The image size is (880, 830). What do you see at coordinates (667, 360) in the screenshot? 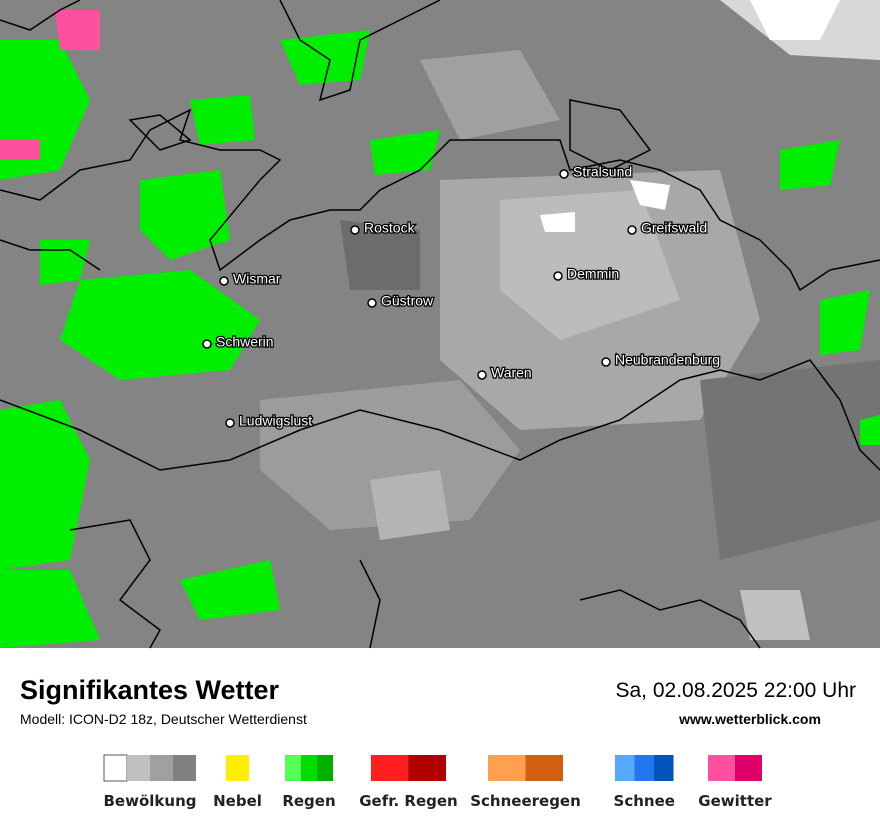
I see `city-label: Neubrandenburg` at bounding box center [667, 360].